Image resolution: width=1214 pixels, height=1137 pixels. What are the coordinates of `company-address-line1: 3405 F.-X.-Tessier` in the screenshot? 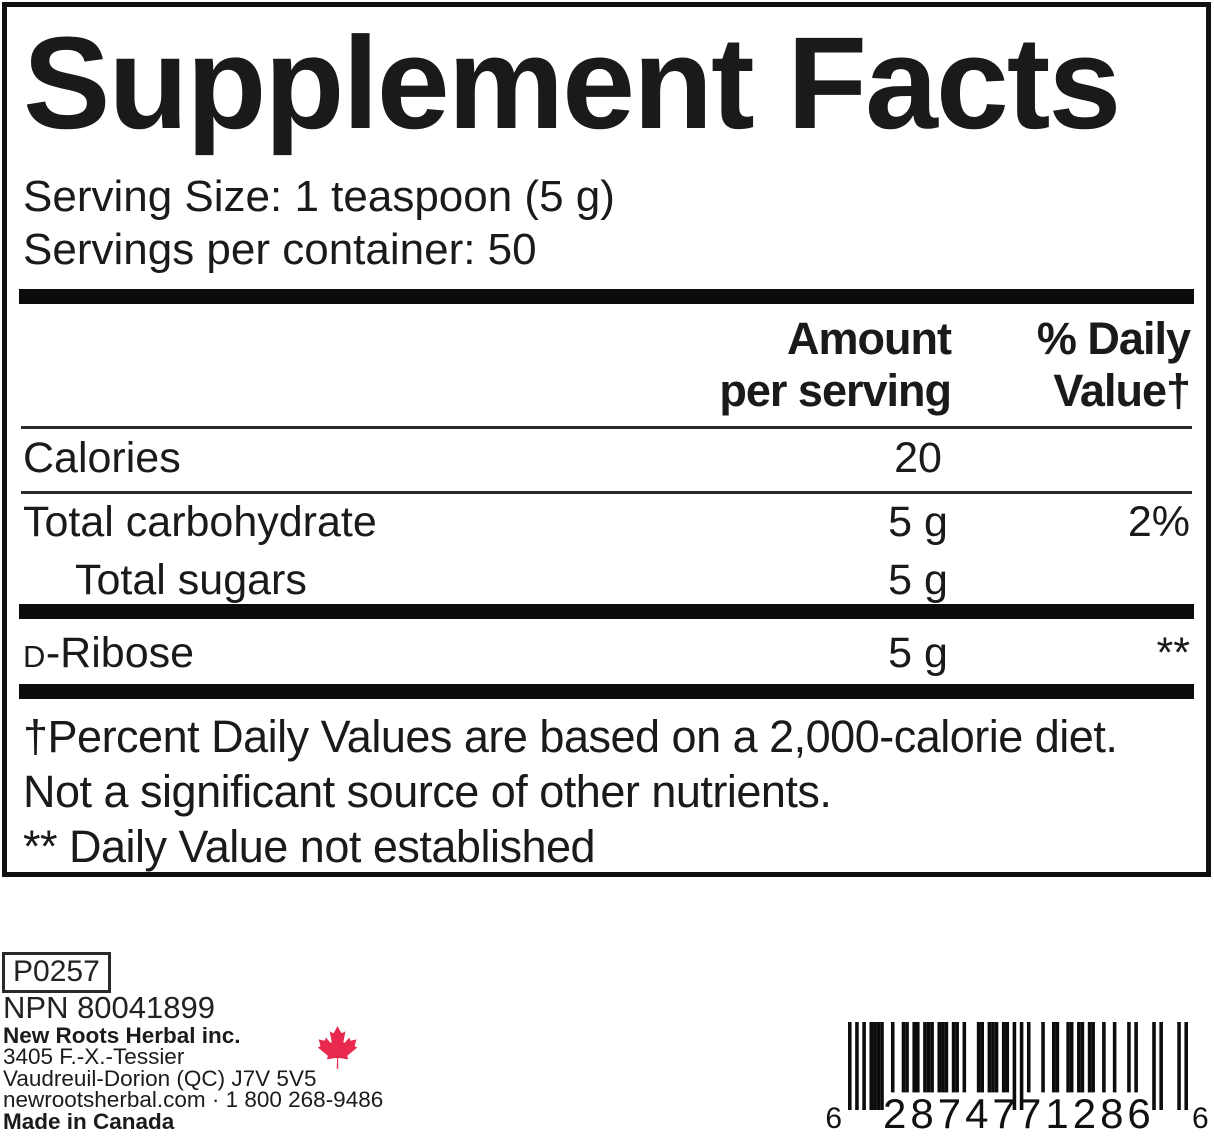 It's located at (94, 1057).